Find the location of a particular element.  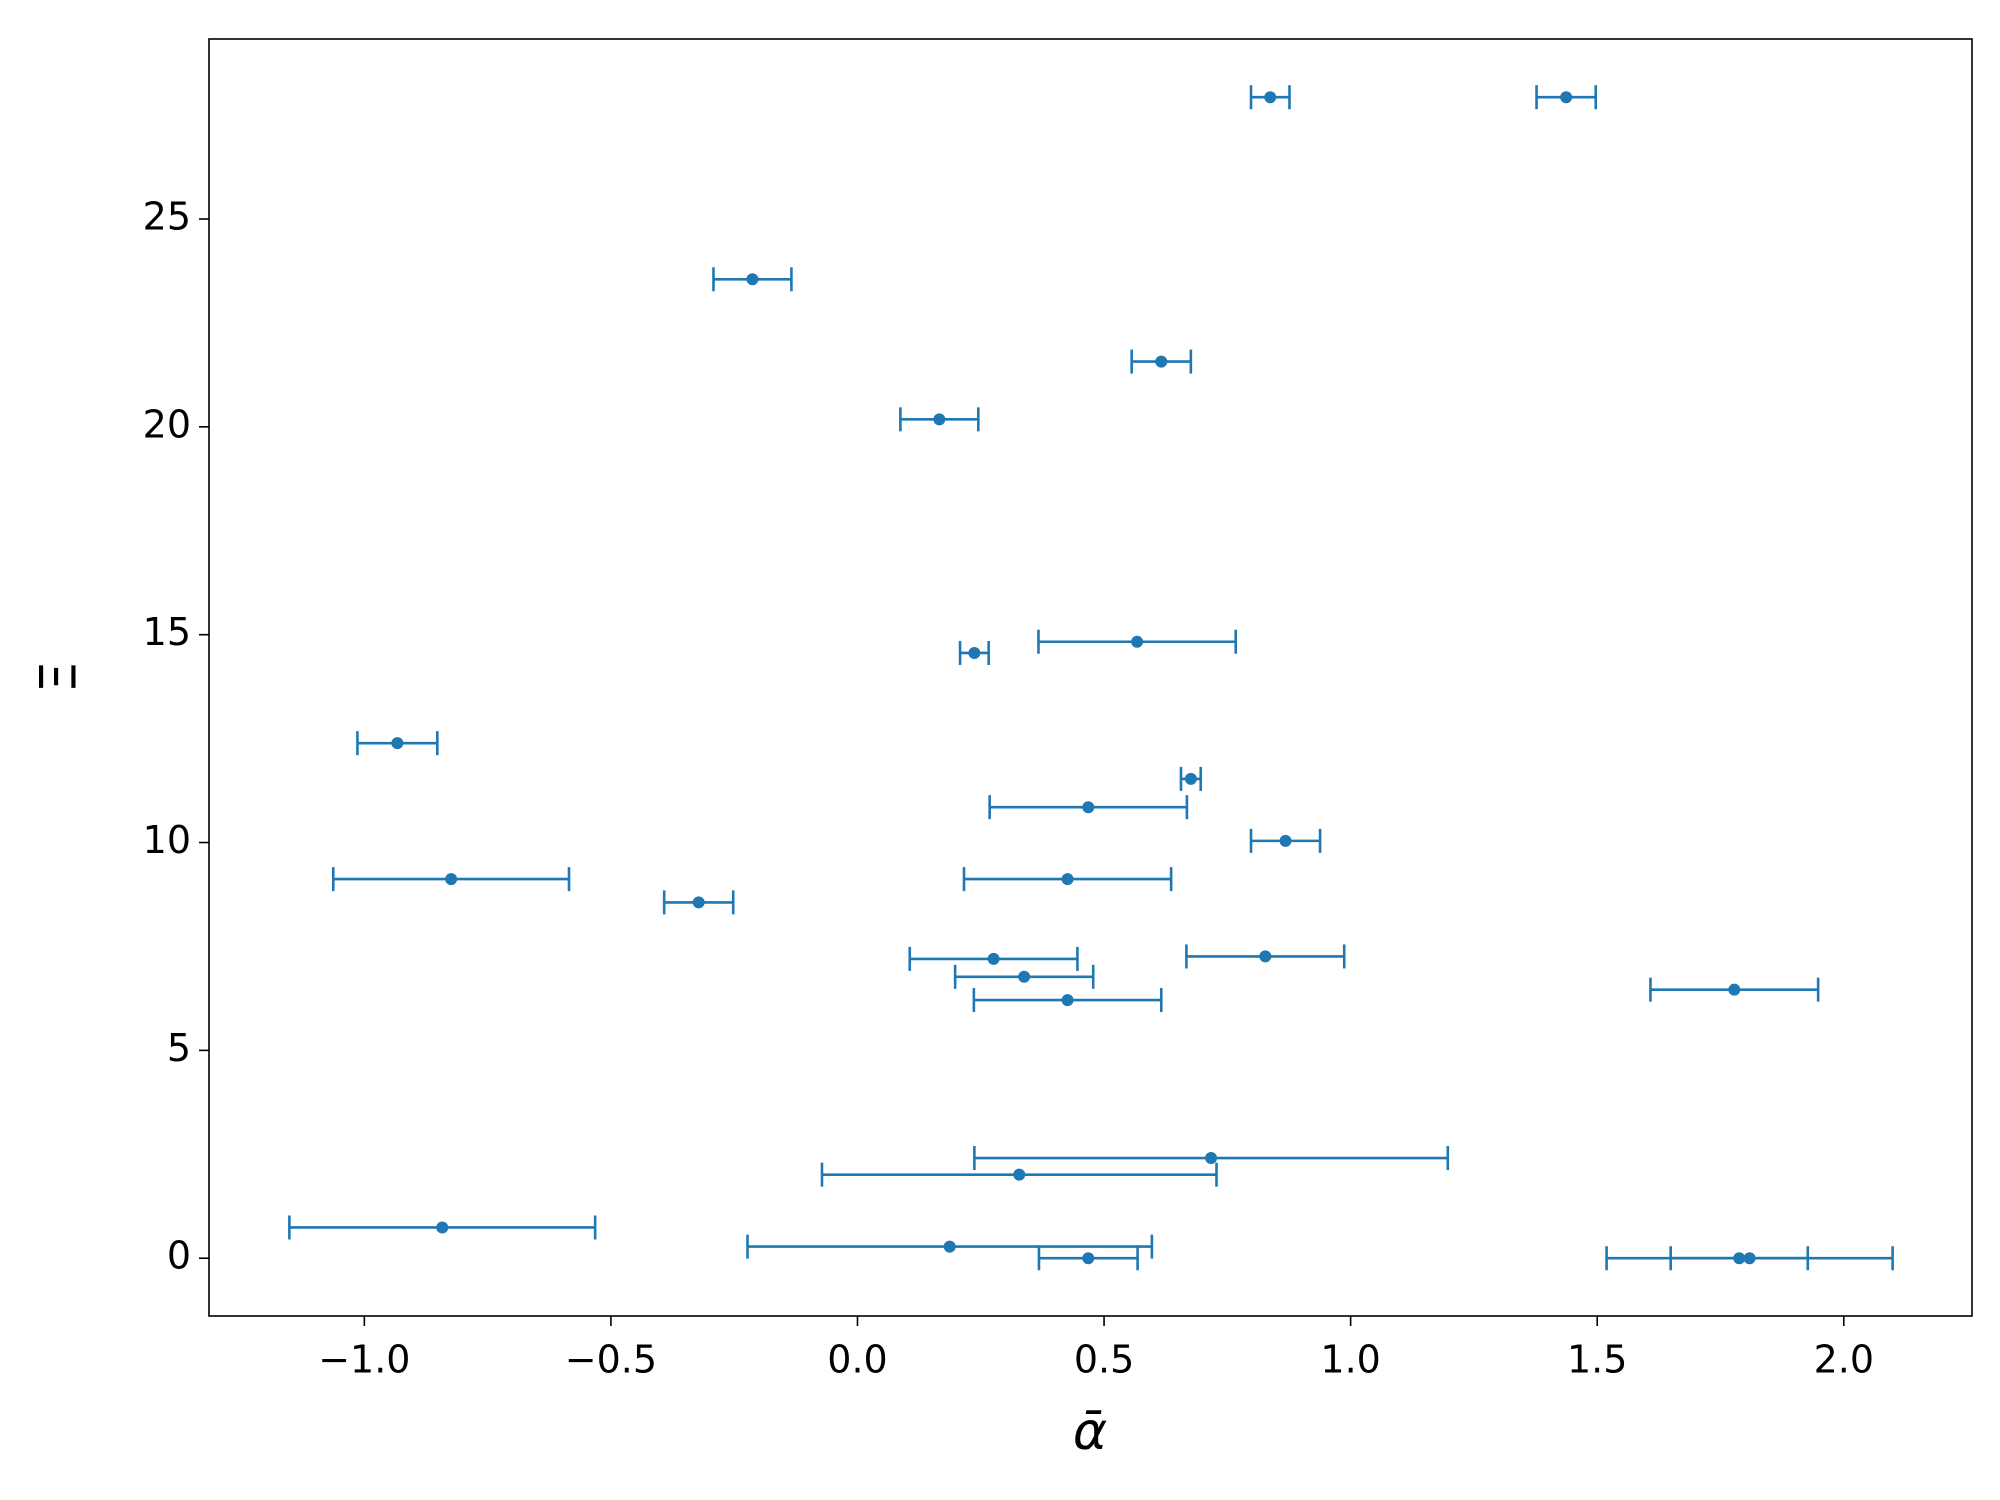

x-tick-label: 0.5 is located at coordinates (1104, 1360).